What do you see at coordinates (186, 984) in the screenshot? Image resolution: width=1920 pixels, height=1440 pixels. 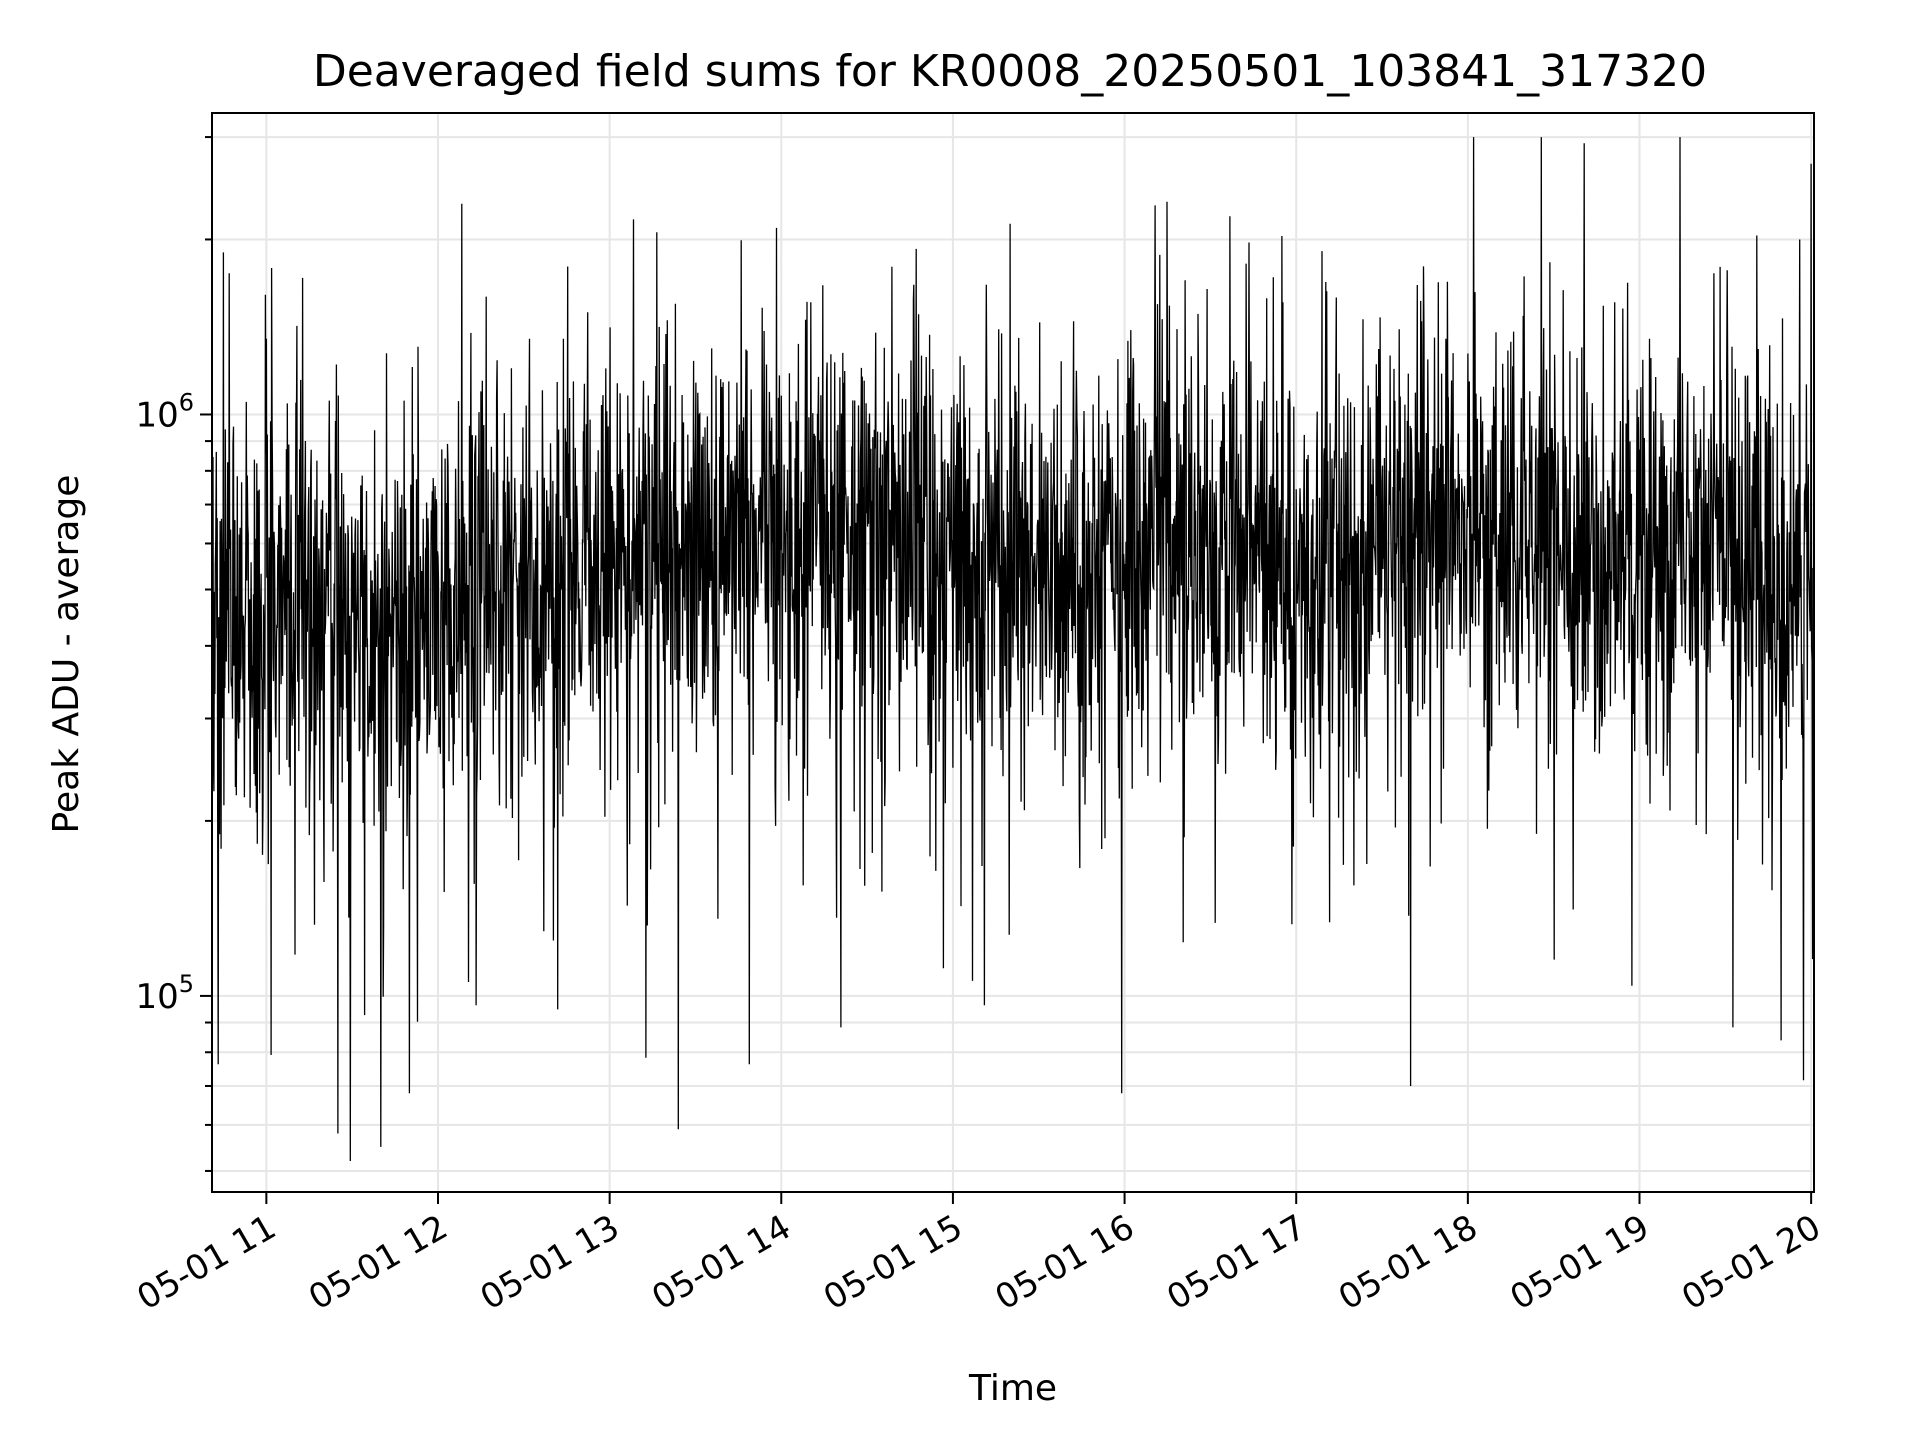 I see `y-tick-exponent: 5` at bounding box center [186, 984].